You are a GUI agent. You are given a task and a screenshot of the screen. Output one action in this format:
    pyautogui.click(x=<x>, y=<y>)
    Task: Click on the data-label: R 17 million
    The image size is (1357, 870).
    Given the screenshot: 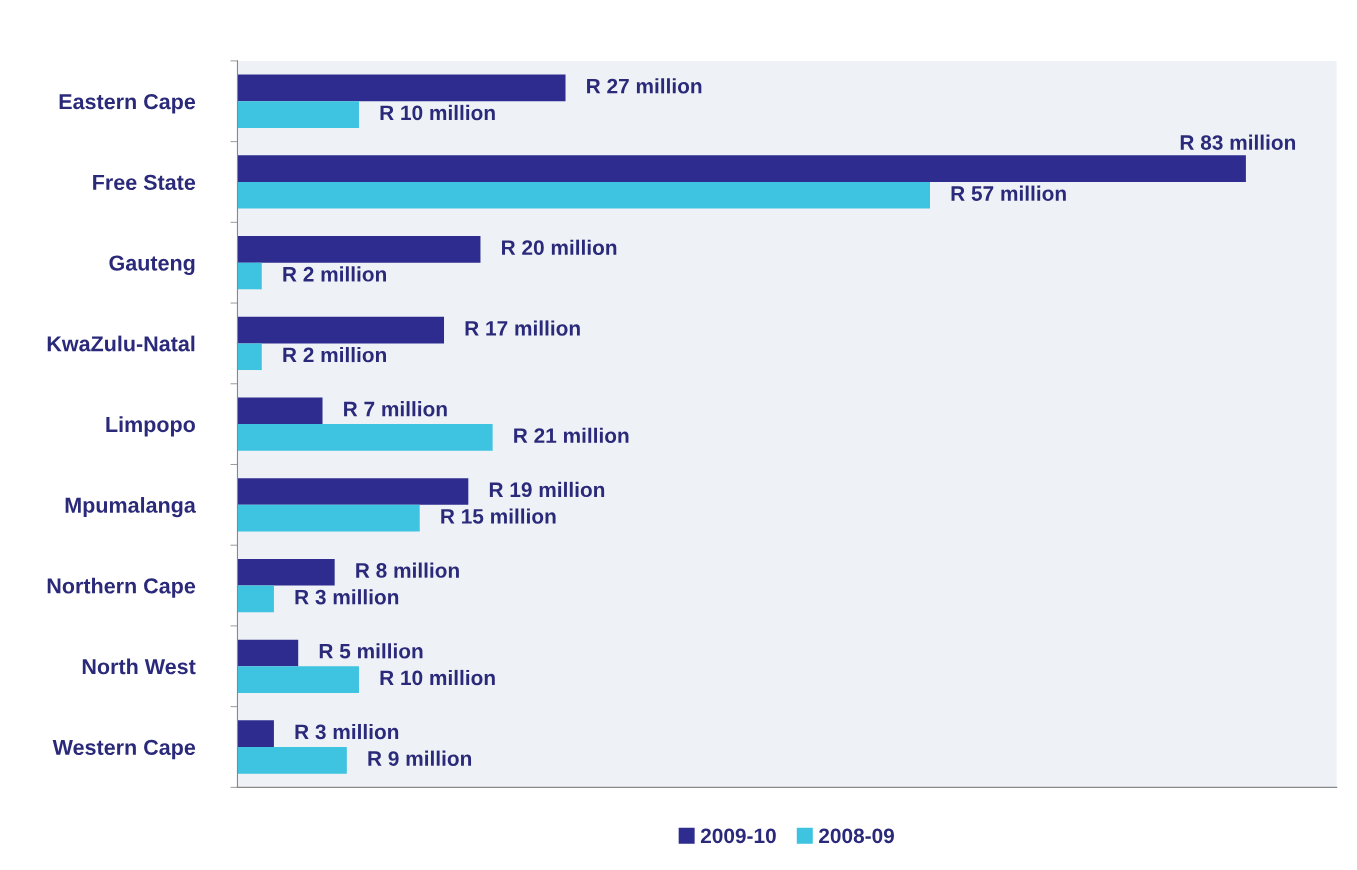 What is the action you would take?
    pyautogui.click(x=522, y=328)
    